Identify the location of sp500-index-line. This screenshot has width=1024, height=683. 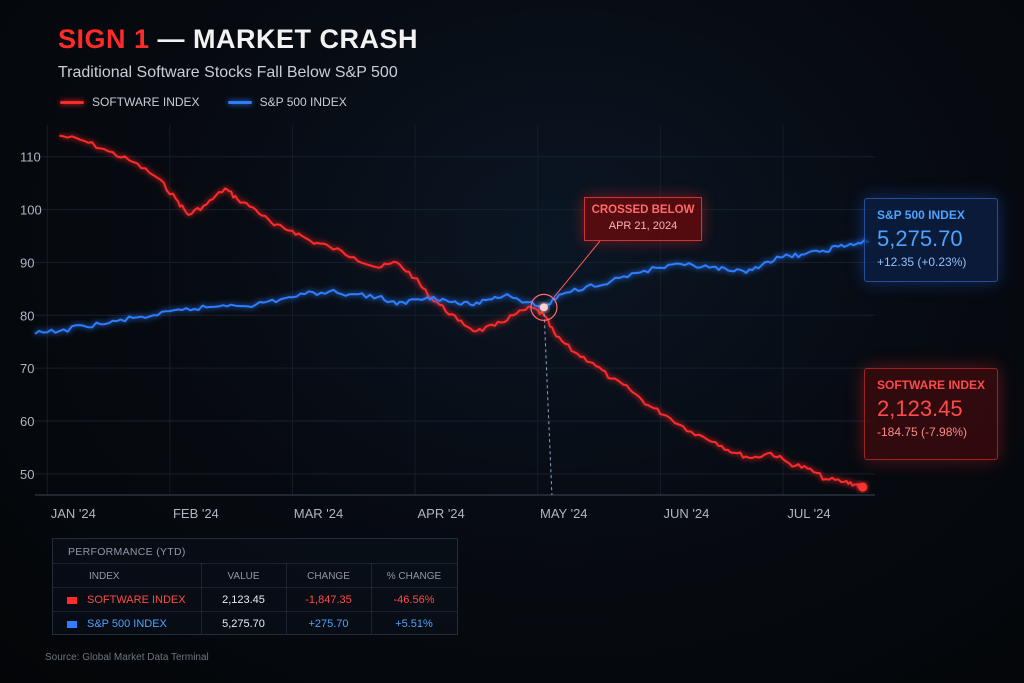
(452, 286).